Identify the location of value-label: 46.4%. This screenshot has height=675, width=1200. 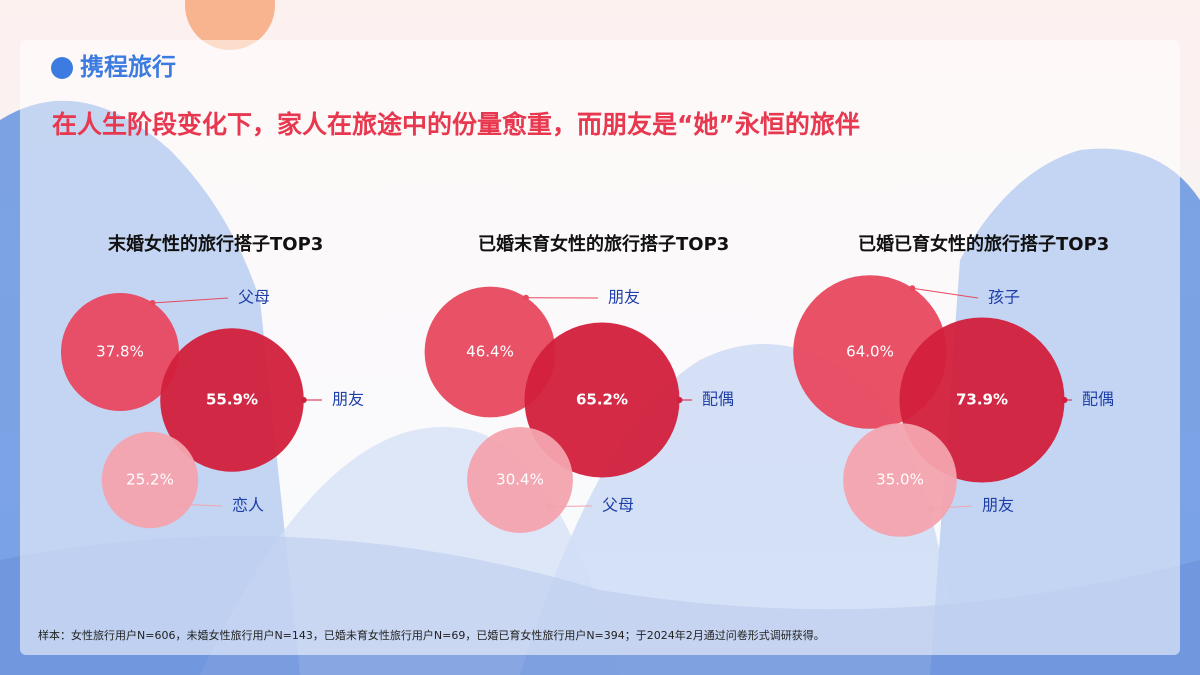
(490, 352).